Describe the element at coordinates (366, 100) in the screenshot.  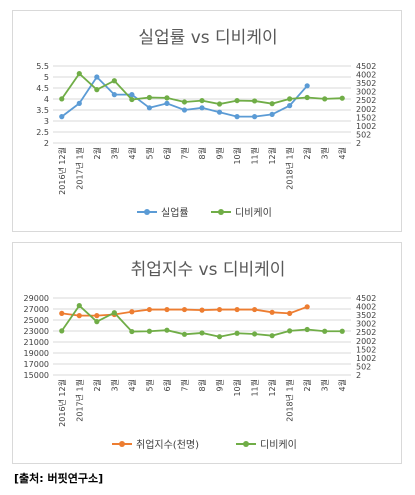
I see `right-axis-tick-label: 2502` at that location.